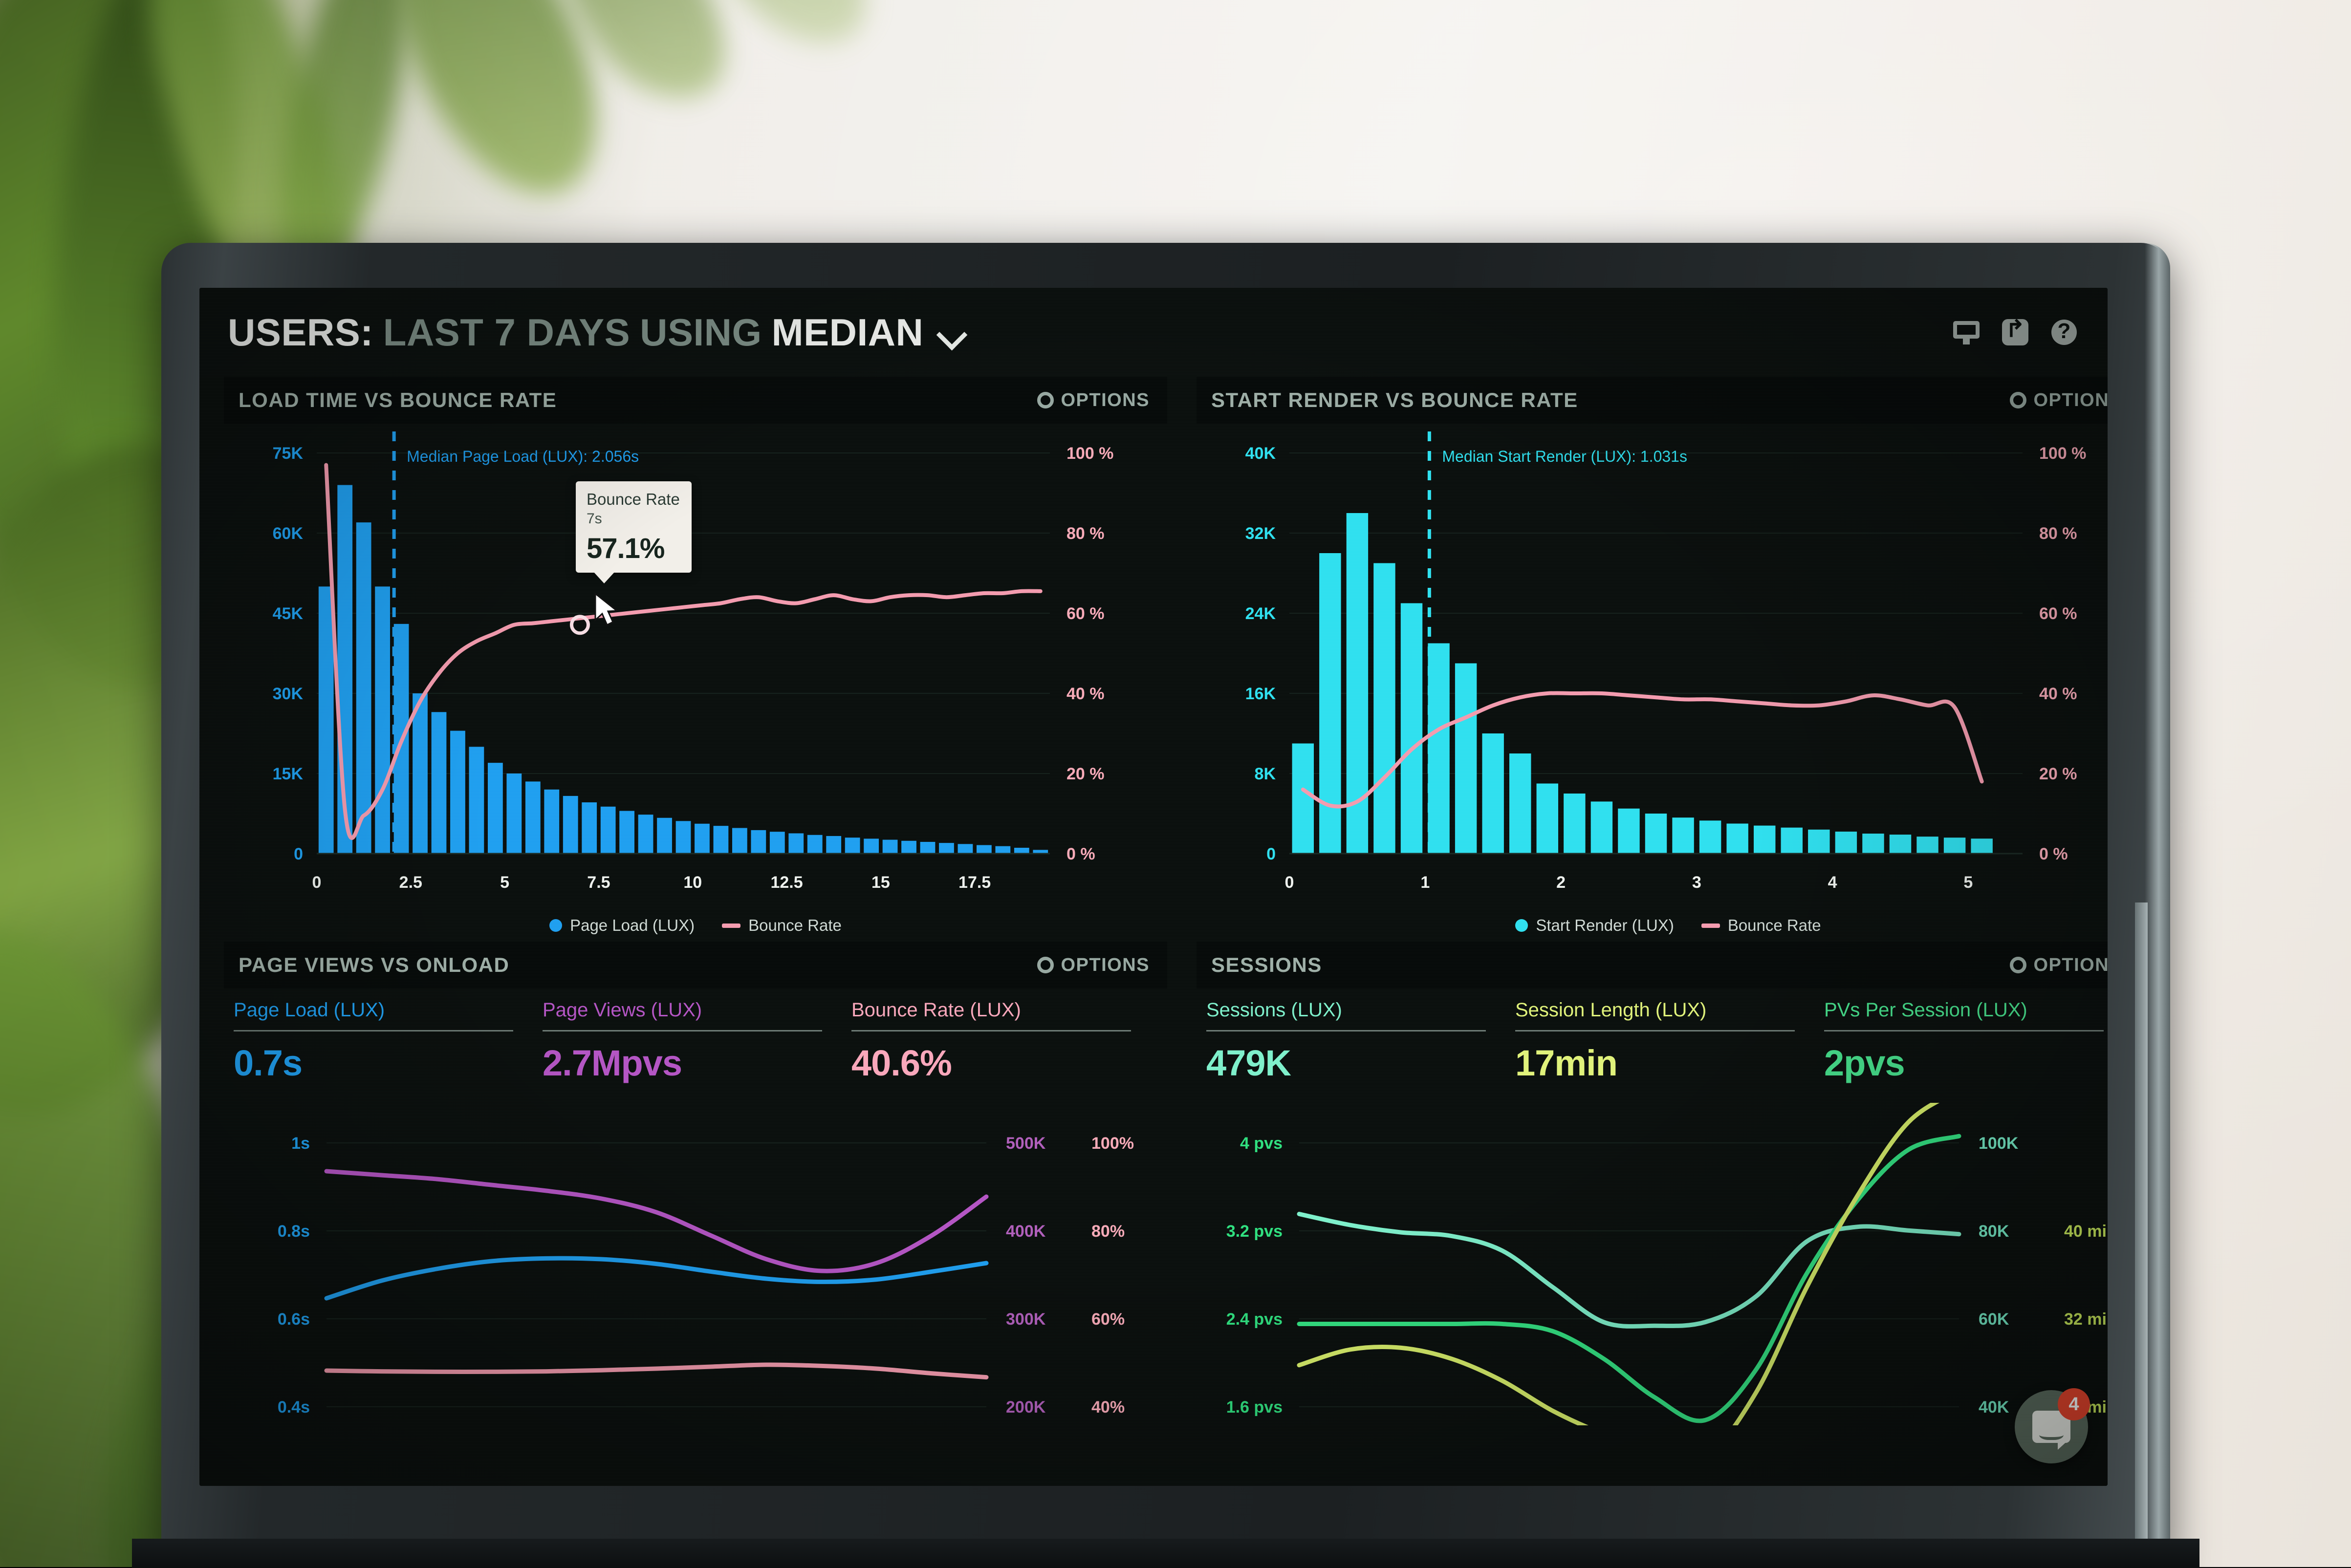 This screenshot has height=1568, width=2351. What do you see at coordinates (1153, 332) in the screenshot?
I see `dashboard-header: USERS: LAST 7 DAYS USING MEDIAN` at bounding box center [1153, 332].